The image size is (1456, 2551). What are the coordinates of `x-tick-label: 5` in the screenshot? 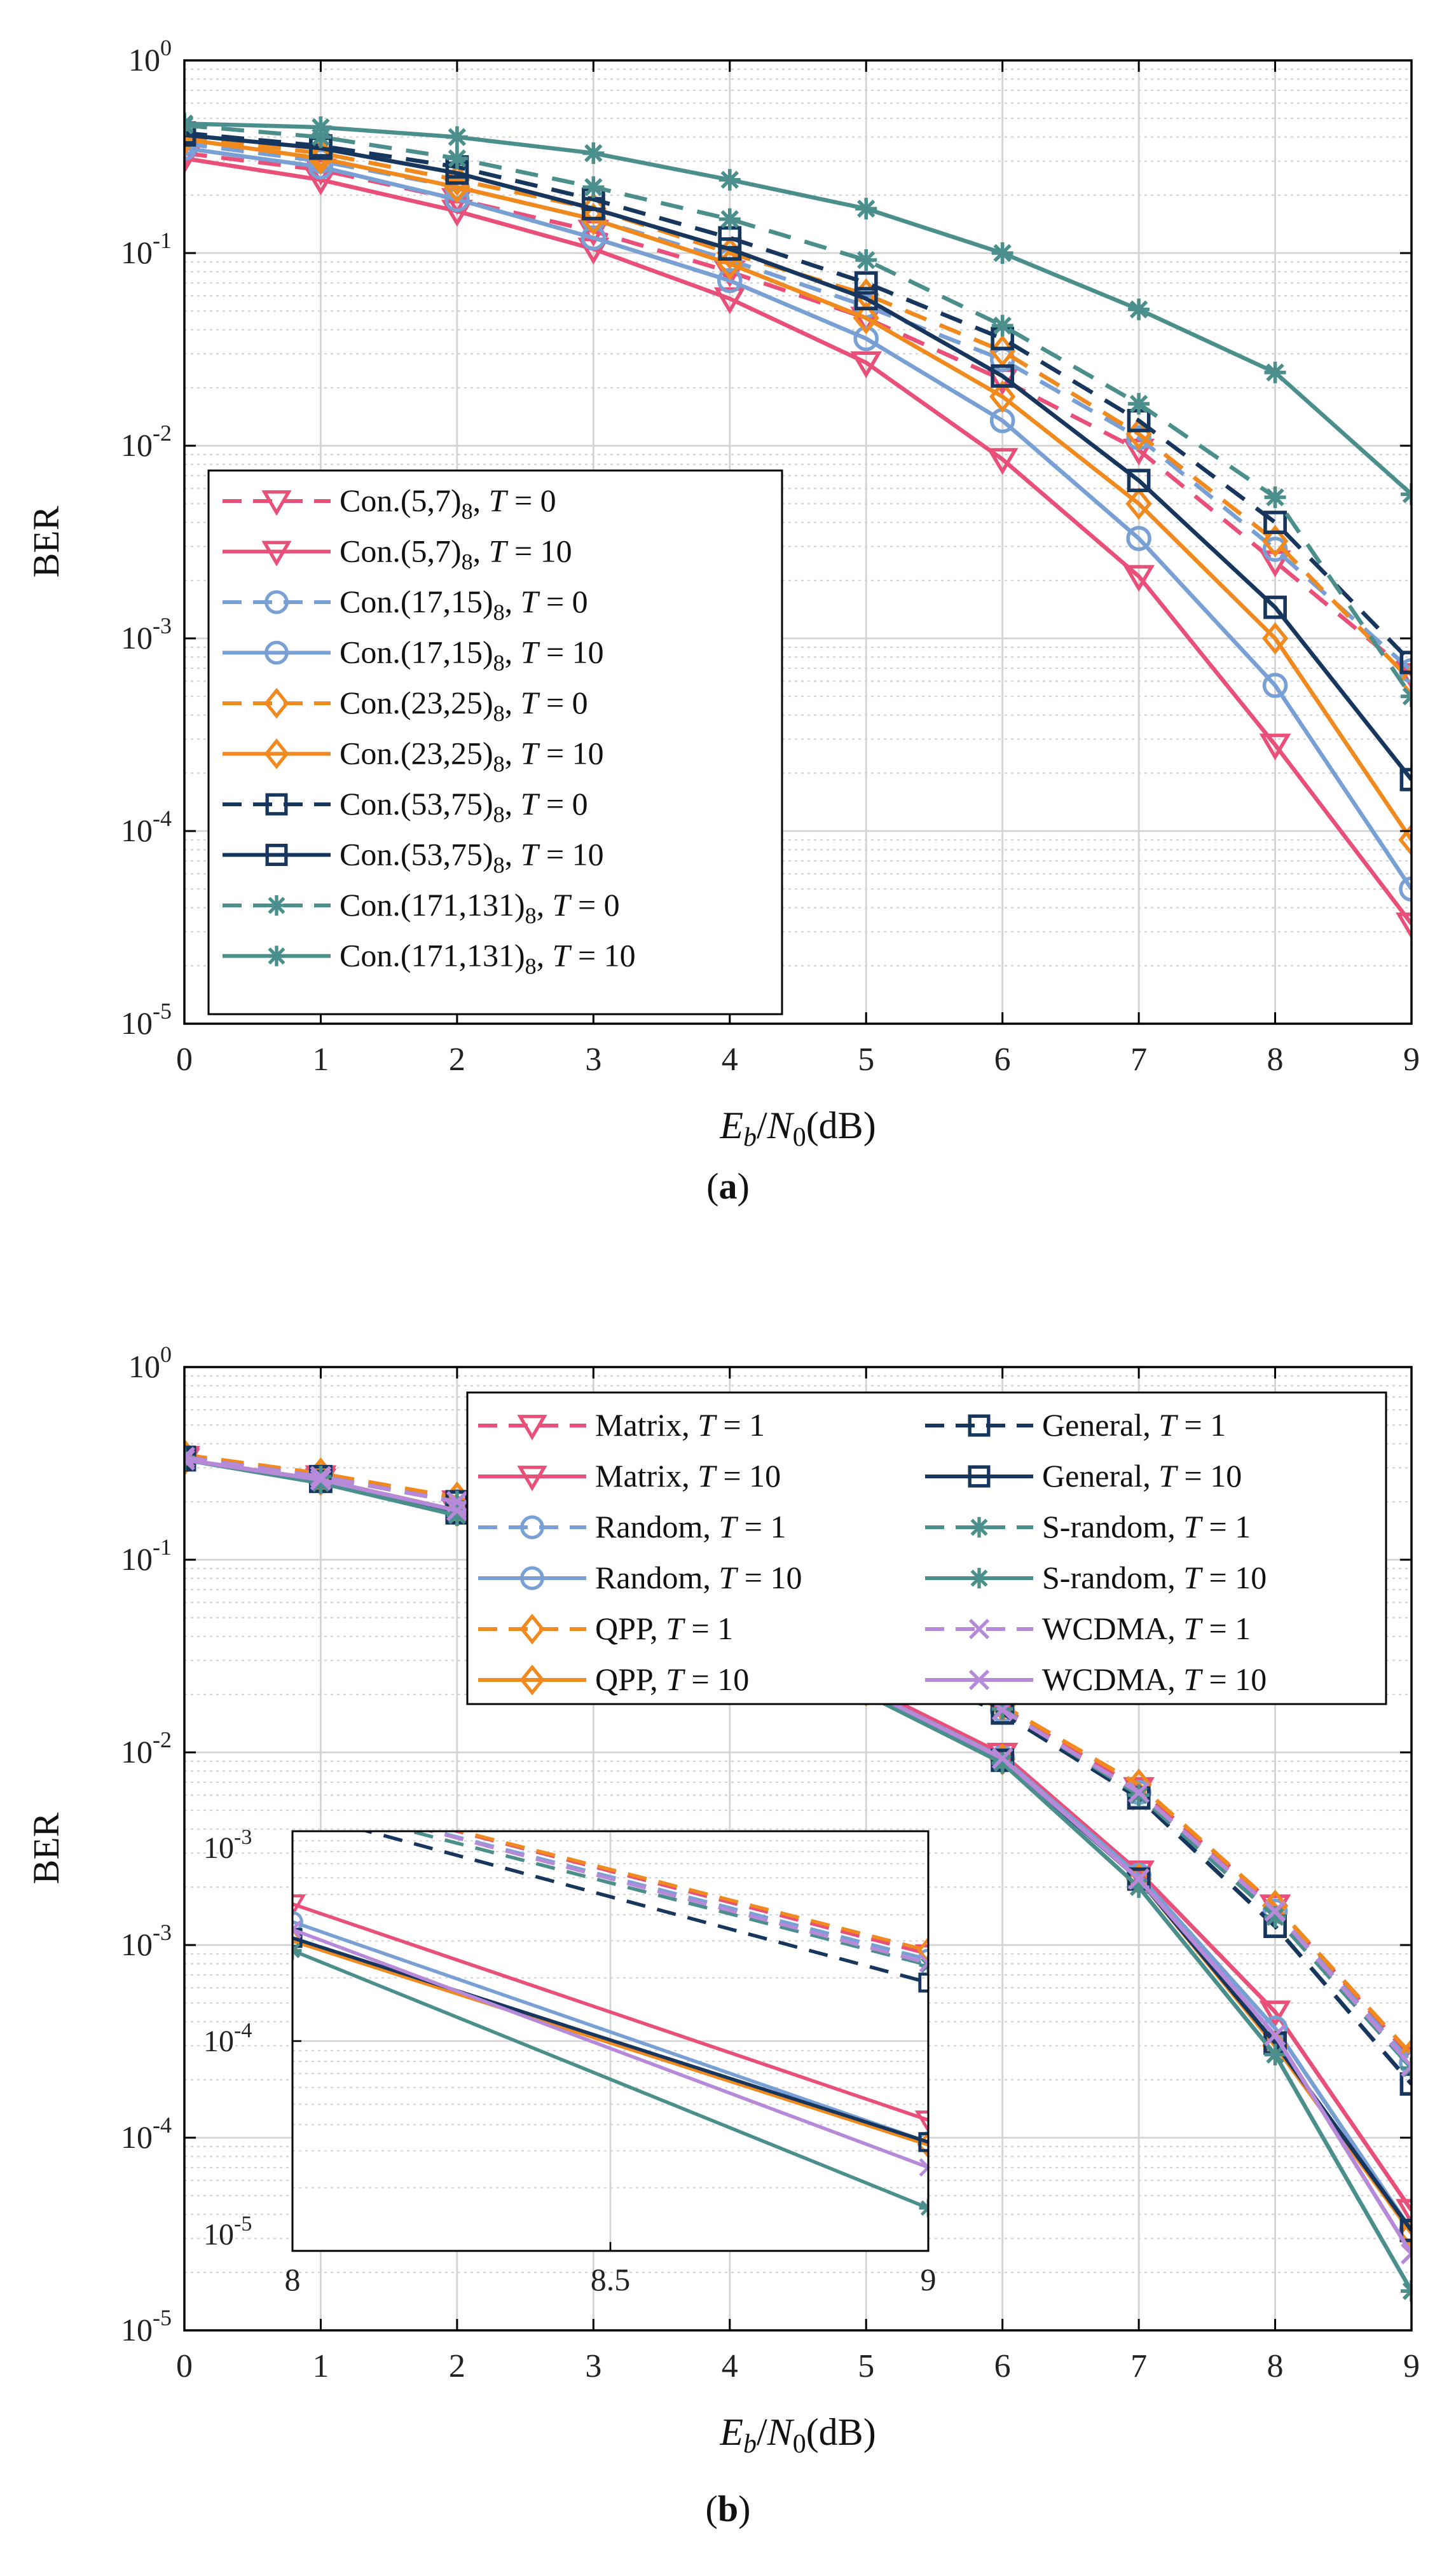 It's located at (866, 2366).